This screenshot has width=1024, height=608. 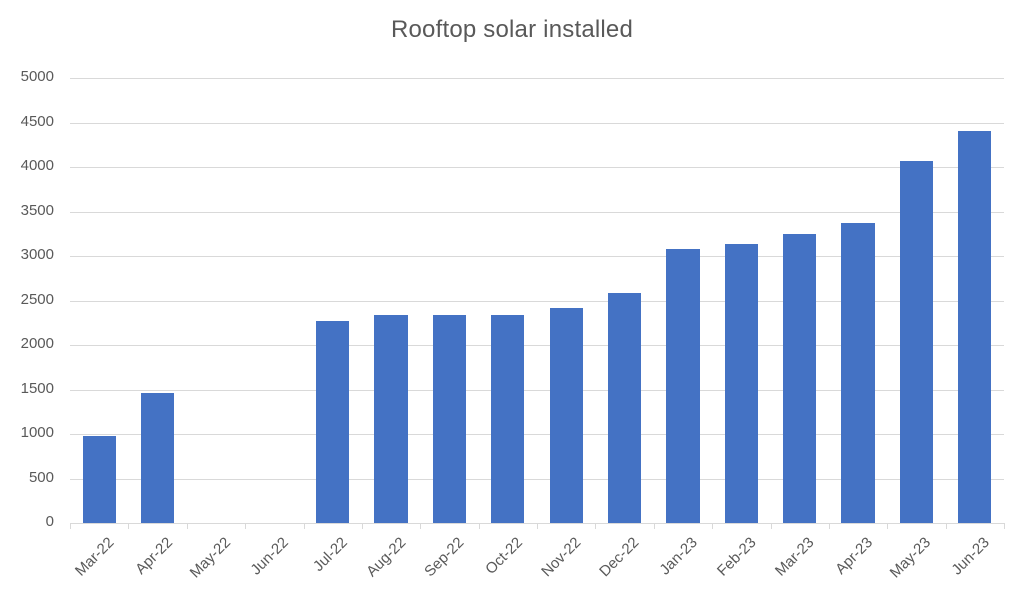 What do you see at coordinates (619, 557) in the screenshot?
I see `x-tick-label: Dec-22` at bounding box center [619, 557].